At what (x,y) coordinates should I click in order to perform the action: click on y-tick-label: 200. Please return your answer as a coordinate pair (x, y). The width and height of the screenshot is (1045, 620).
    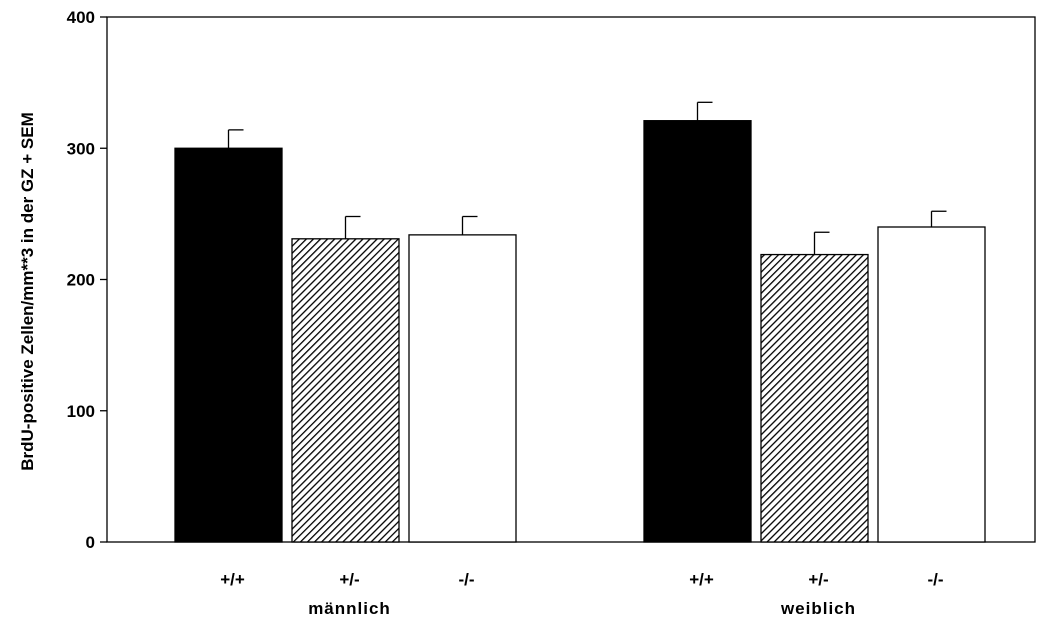
    Looking at the image, I should click on (81, 280).